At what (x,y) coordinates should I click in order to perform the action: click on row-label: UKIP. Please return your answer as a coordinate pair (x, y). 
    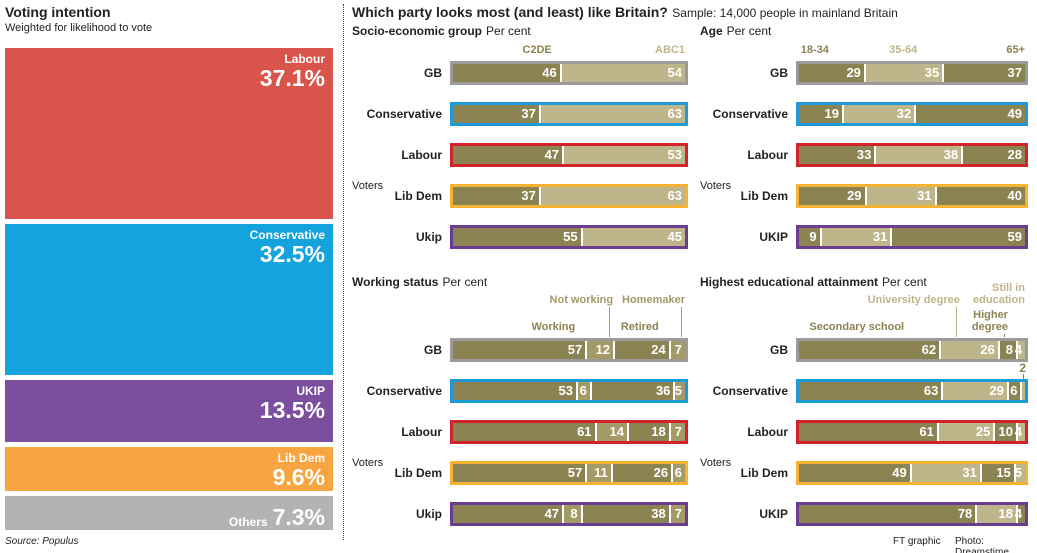
    Looking at the image, I should click on (773, 514).